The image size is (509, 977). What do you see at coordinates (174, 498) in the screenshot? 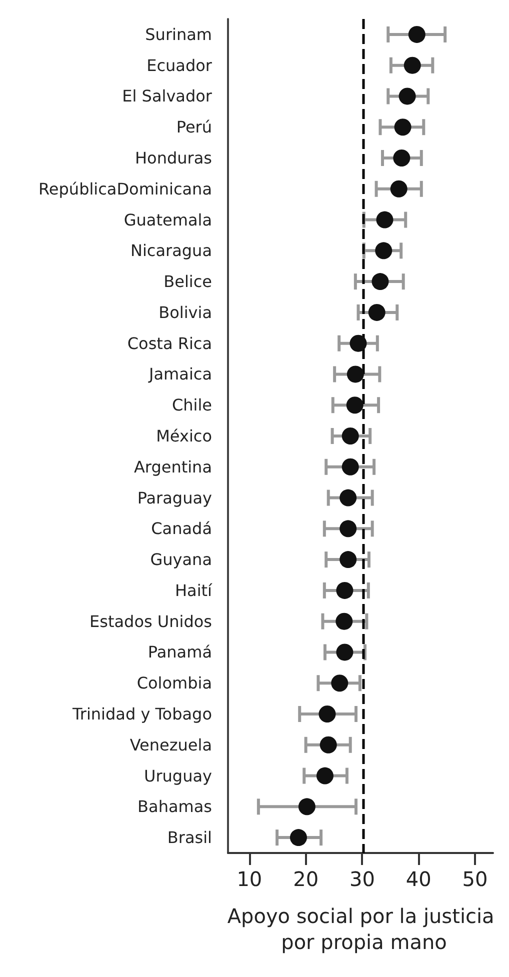
I see `y-tick-label: Paraguay` at bounding box center [174, 498].